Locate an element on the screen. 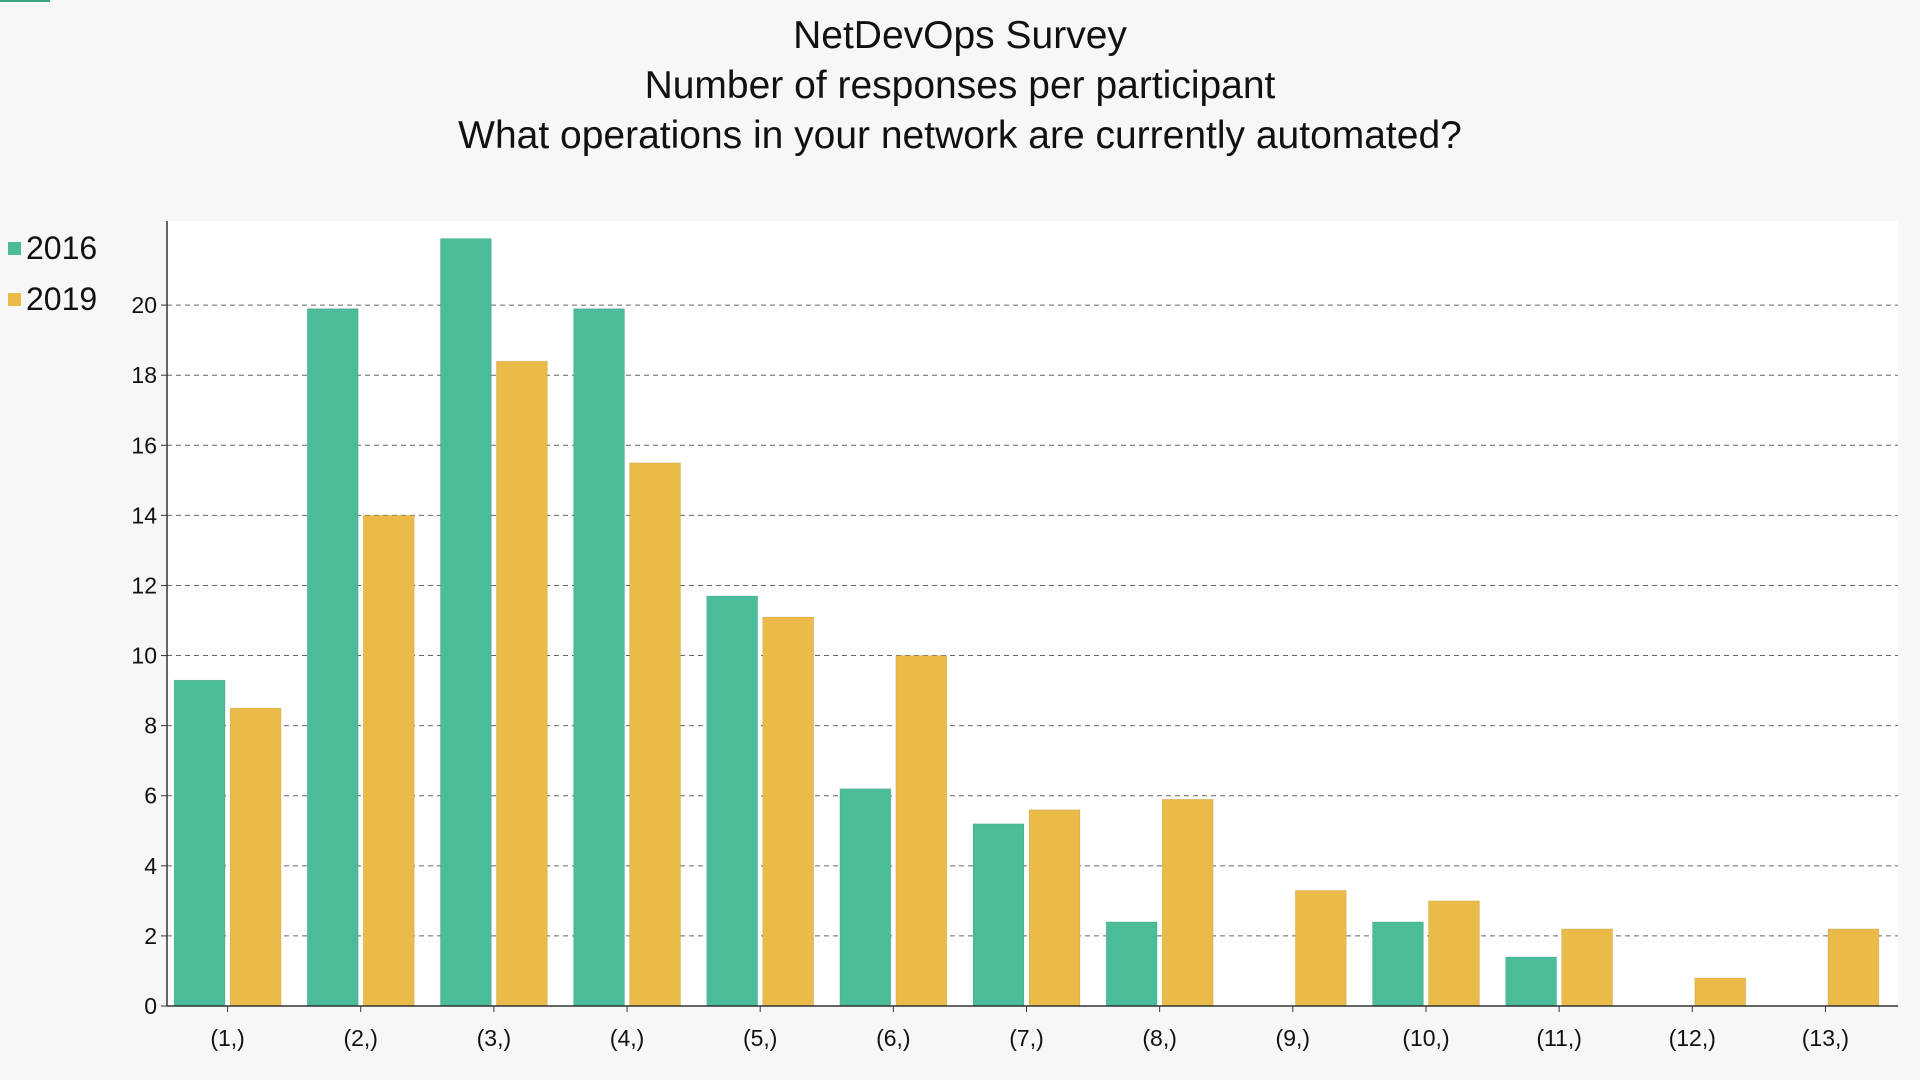  legend-item-2019: 2019 is located at coordinates (52, 299).